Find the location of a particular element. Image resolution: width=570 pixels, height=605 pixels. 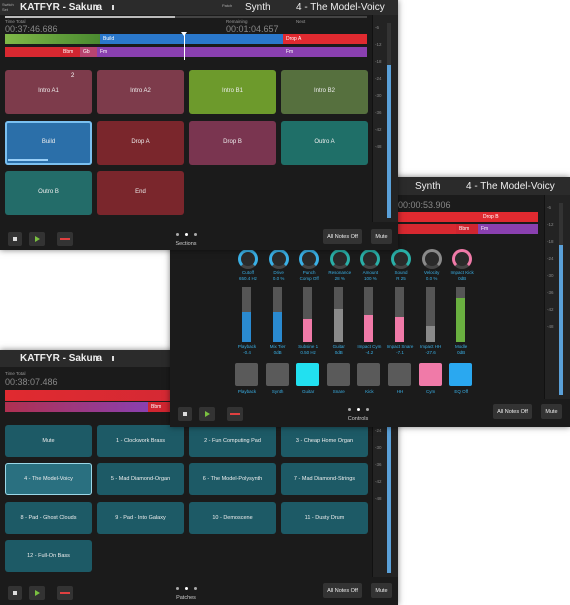

section-pad-label: Intro B1 is located at coordinates (232, 91).